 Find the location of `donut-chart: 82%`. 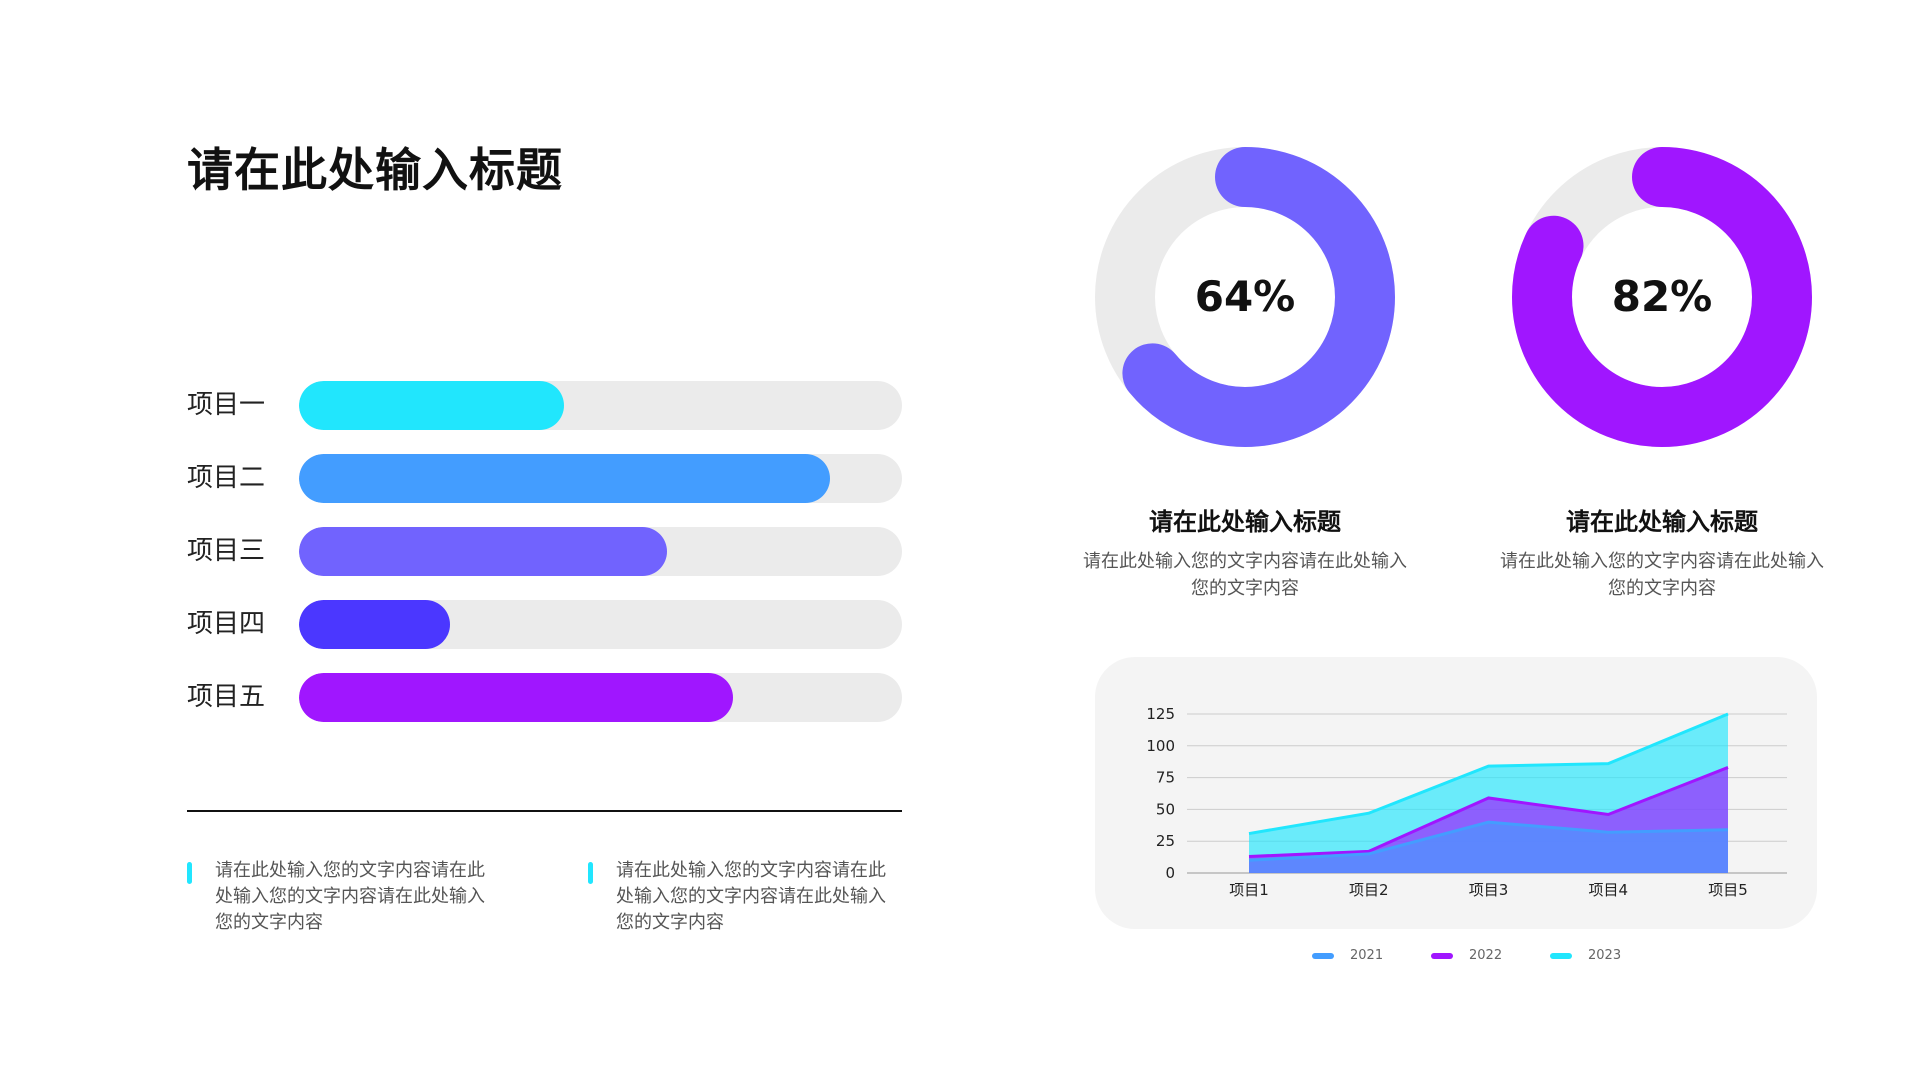

donut-chart: 82% is located at coordinates (1662, 297).